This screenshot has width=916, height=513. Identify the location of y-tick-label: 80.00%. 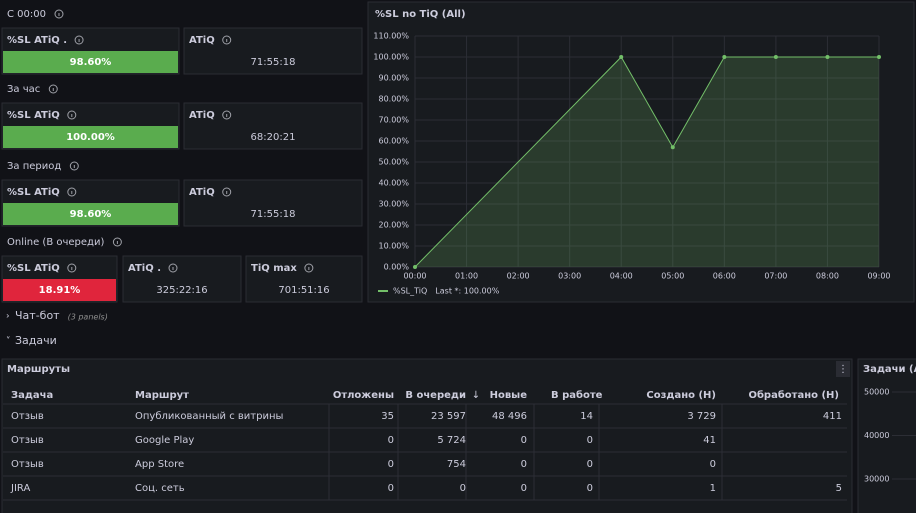
(393, 99).